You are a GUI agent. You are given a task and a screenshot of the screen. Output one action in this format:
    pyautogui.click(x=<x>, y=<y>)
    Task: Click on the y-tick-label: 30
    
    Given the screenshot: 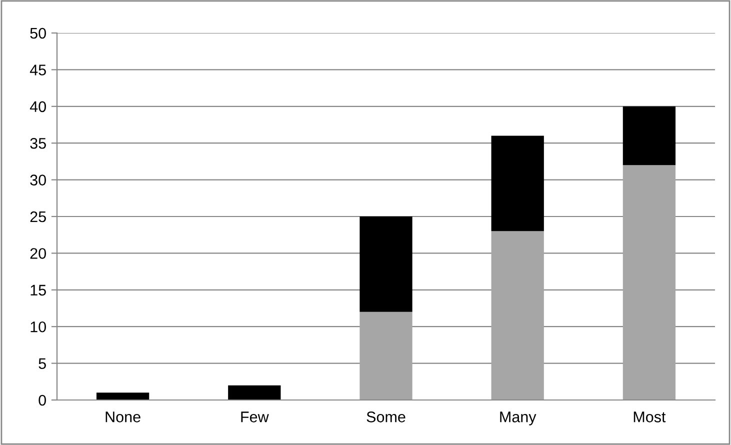 What is the action you would take?
    pyautogui.click(x=38, y=180)
    